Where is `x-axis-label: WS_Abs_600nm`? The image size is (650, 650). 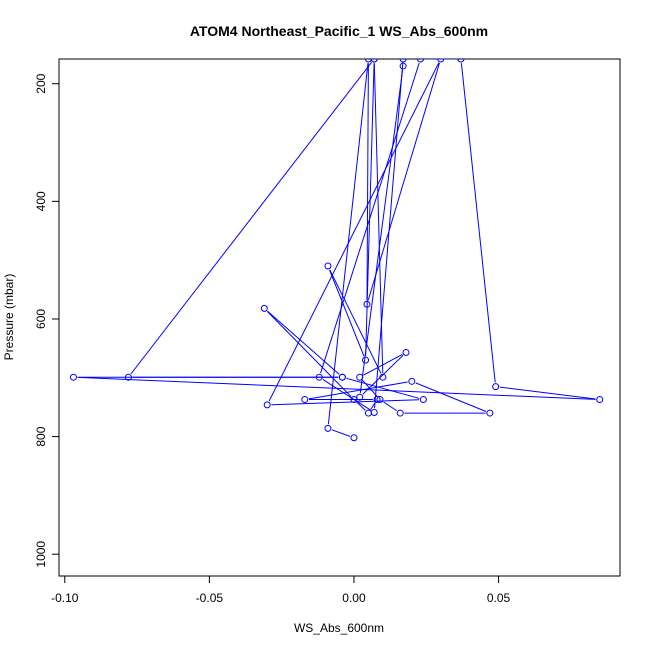 x-axis-label: WS_Abs_600nm is located at coordinates (339, 628).